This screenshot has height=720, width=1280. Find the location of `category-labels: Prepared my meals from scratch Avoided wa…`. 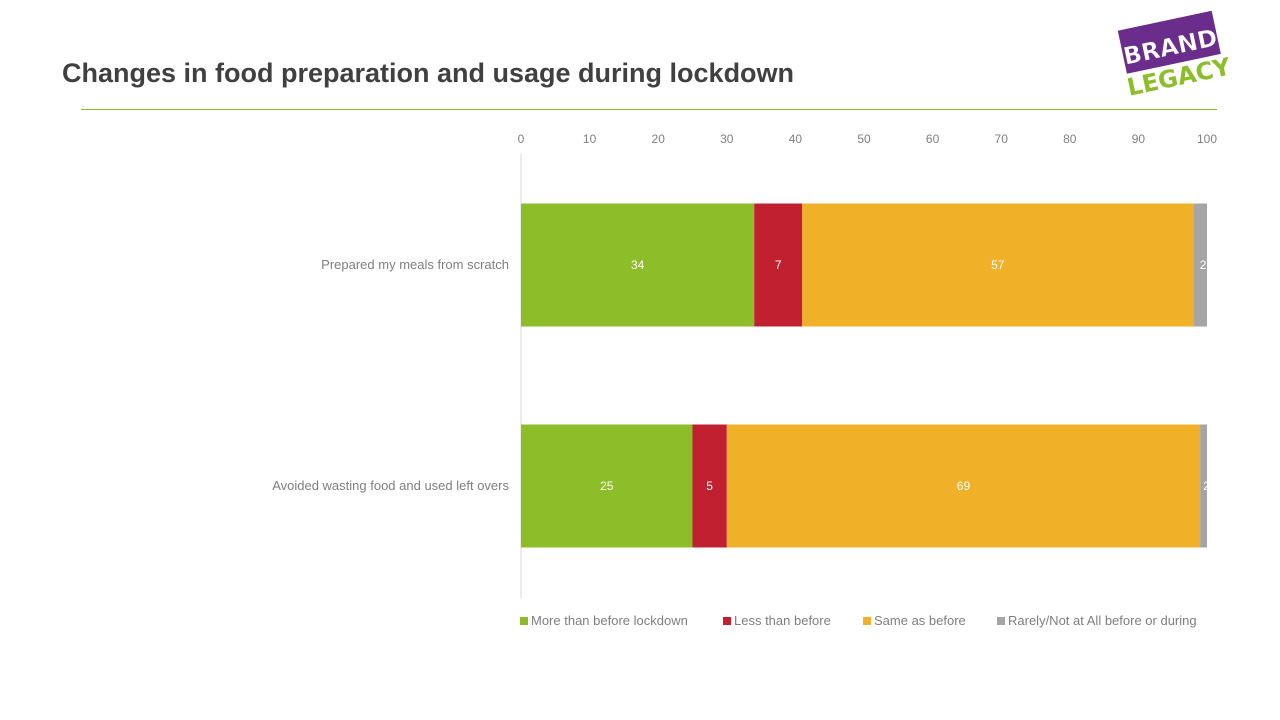

category-labels: Prepared my meals from scratch Avoided wa… is located at coordinates (390, 375).